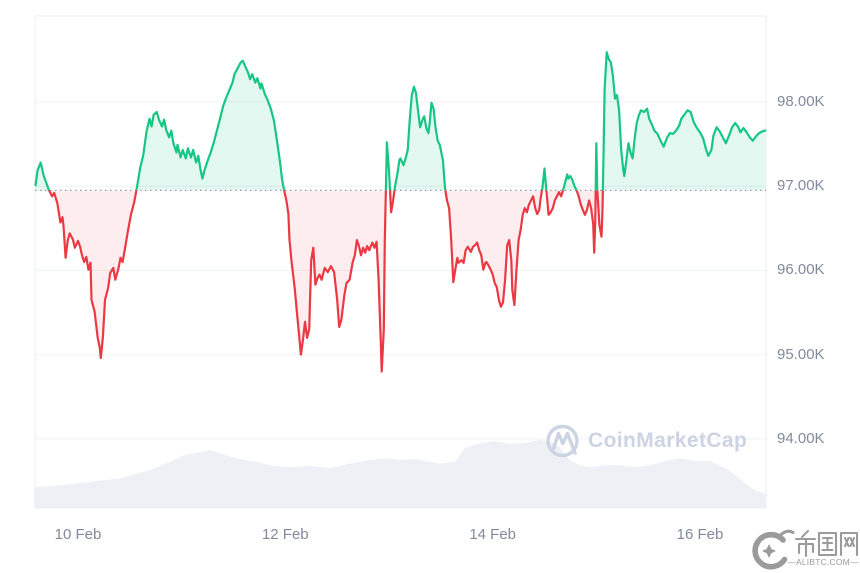 The height and width of the screenshot is (573, 860). I want to click on bqw-brand-glyphs, so click(826, 543).